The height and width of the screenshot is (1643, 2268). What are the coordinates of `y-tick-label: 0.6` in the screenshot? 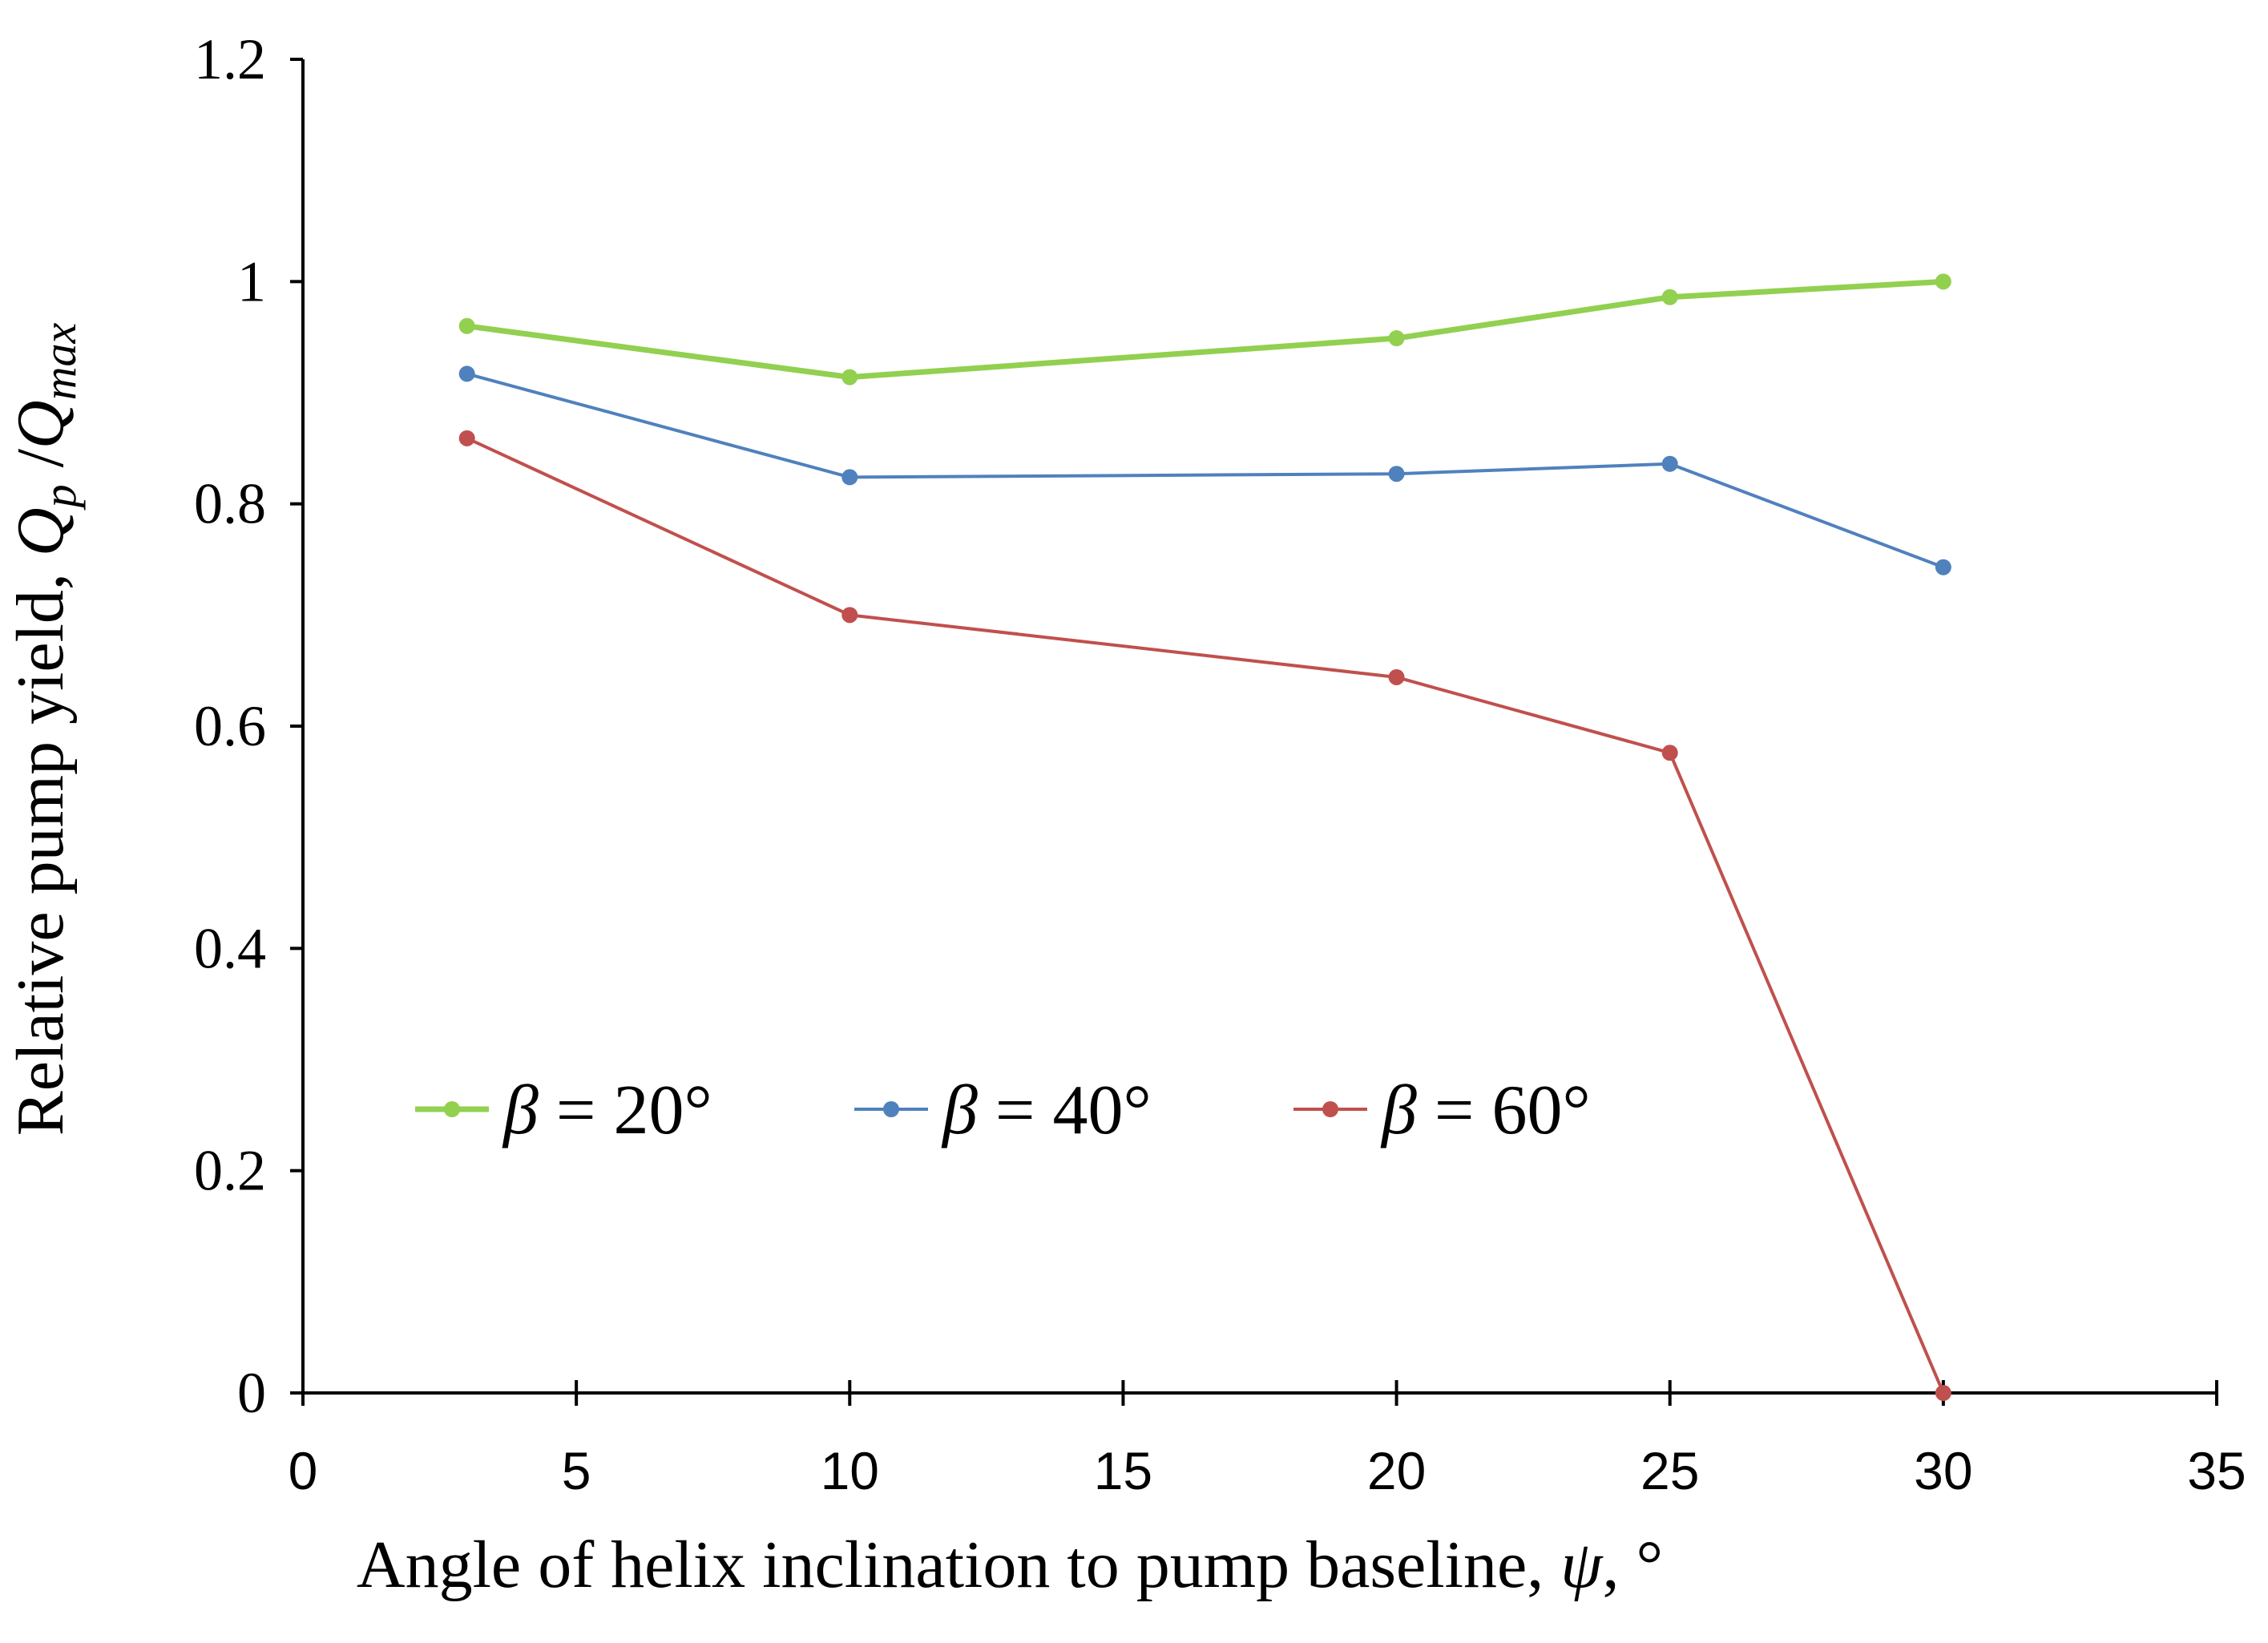 It's located at (230, 726).